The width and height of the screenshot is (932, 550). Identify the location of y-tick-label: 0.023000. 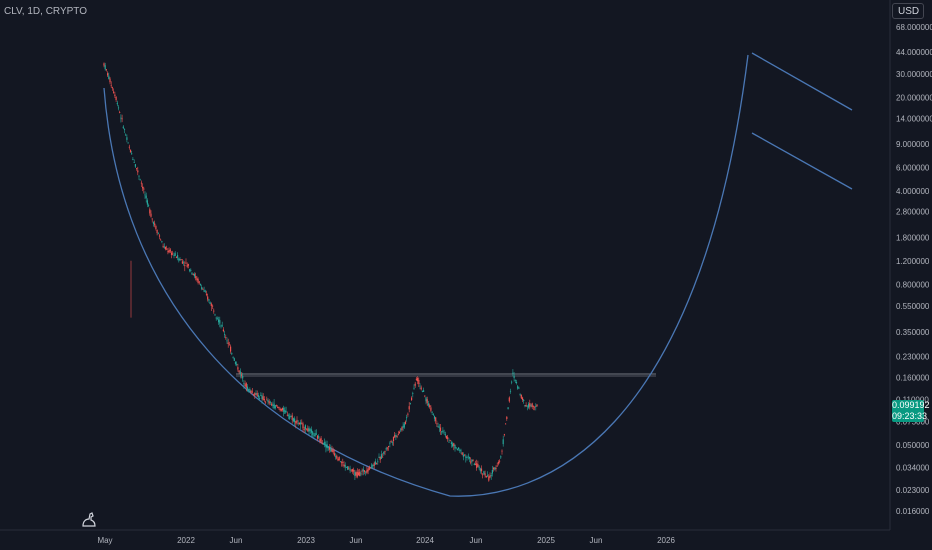
(913, 490).